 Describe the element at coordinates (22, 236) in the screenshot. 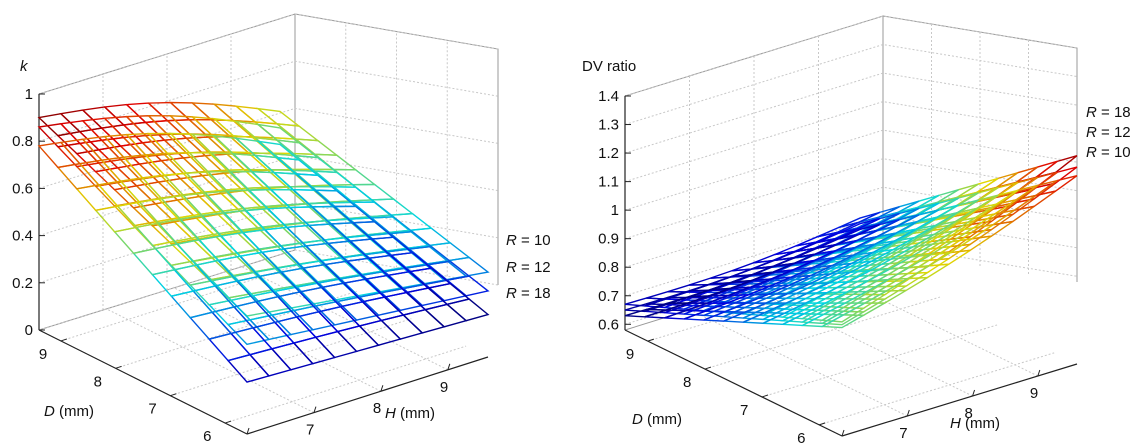

I see `z-tick-label: 0.4` at that location.